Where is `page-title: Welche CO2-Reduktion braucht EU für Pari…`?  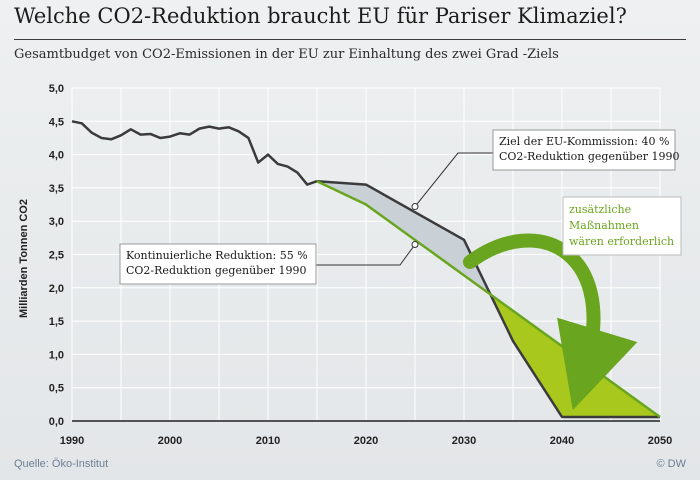 page-title: Welche CO2-Reduktion braucht EU für Pari… is located at coordinates (320, 16).